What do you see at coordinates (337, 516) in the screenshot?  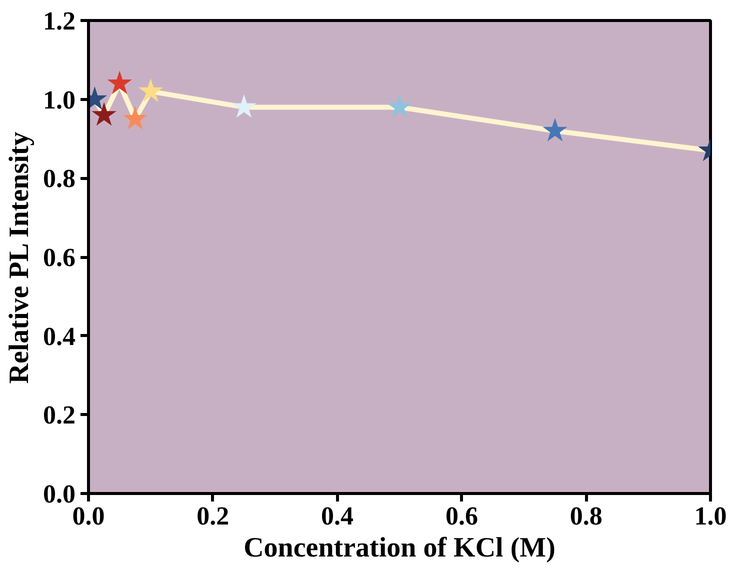 I see `x-tick-label: 0.4` at bounding box center [337, 516].